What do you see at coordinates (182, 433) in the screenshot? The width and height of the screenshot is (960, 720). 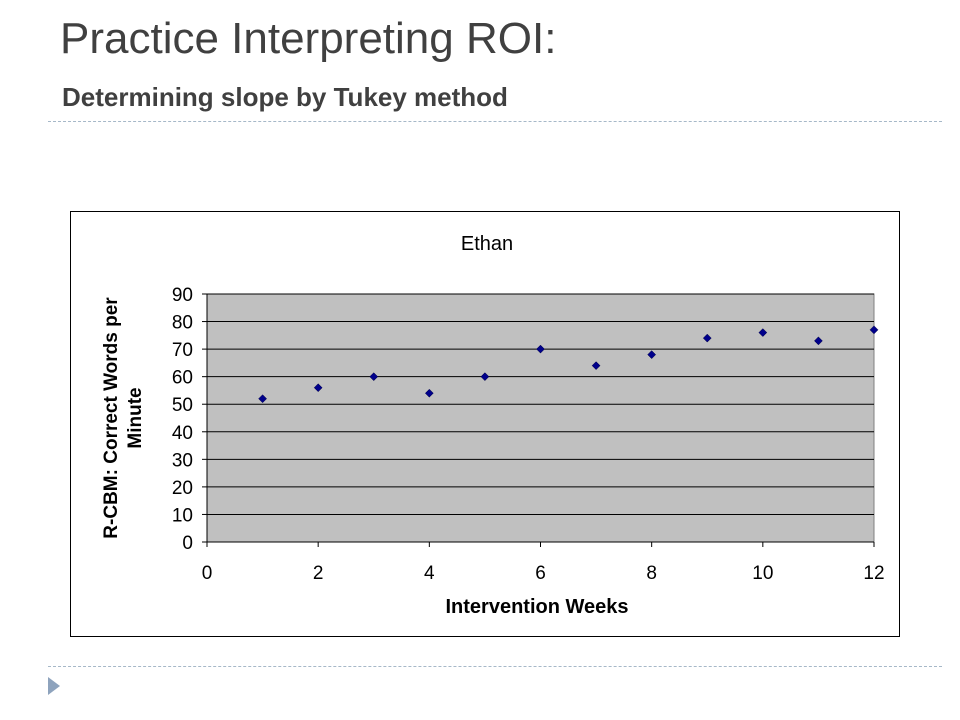 I see `y-tick-label: 40` at bounding box center [182, 433].